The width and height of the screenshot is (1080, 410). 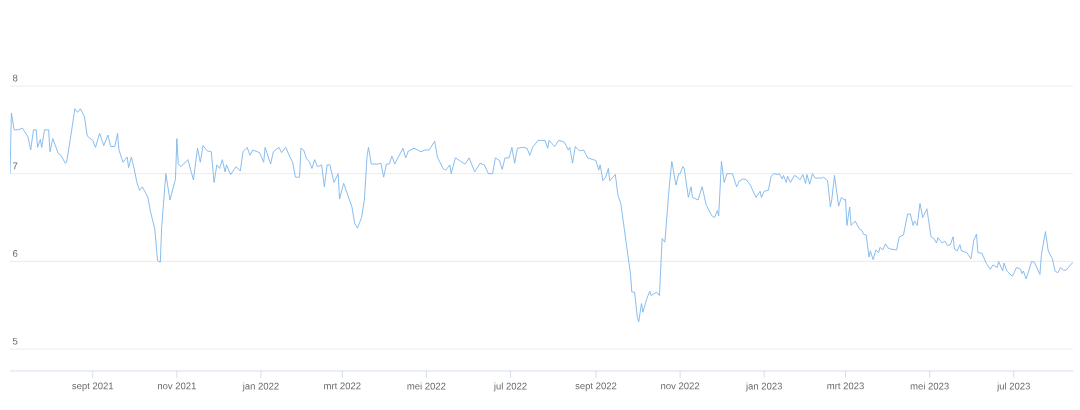 What do you see at coordinates (15, 78) in the screenshot?
I see `y-tick-label: 8` at bounding box center [15, 78].